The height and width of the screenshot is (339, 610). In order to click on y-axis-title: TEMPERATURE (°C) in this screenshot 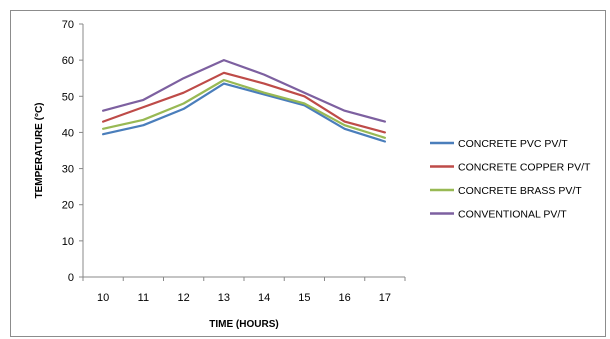, I will do `click(39, 150)`.